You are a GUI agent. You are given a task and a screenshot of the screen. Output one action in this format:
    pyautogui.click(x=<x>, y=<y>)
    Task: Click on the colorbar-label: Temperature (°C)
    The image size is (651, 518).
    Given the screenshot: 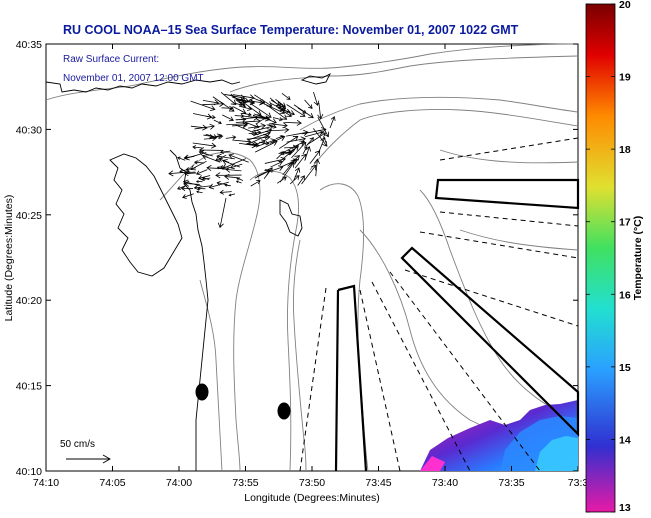 What is the action you would take?
    pyautogui.click(x=638, y=258)
    